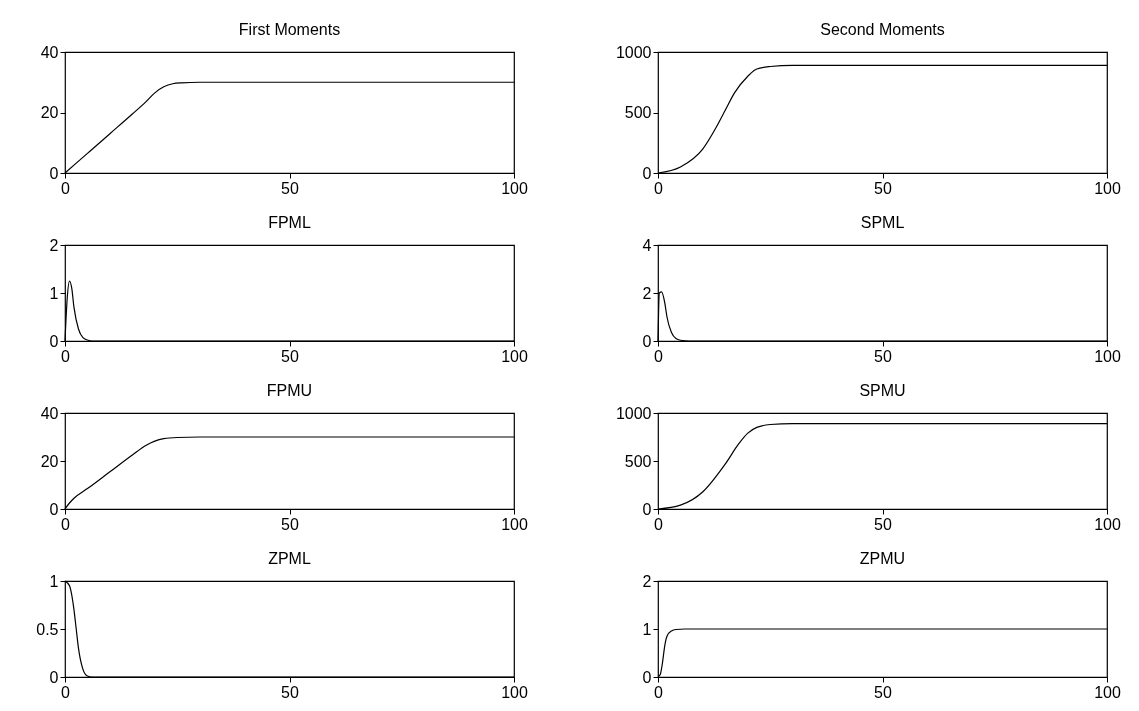 The width and height of the screenshot is (1139, 711). I want to click on chart-title: SPML, so click(882, 222).